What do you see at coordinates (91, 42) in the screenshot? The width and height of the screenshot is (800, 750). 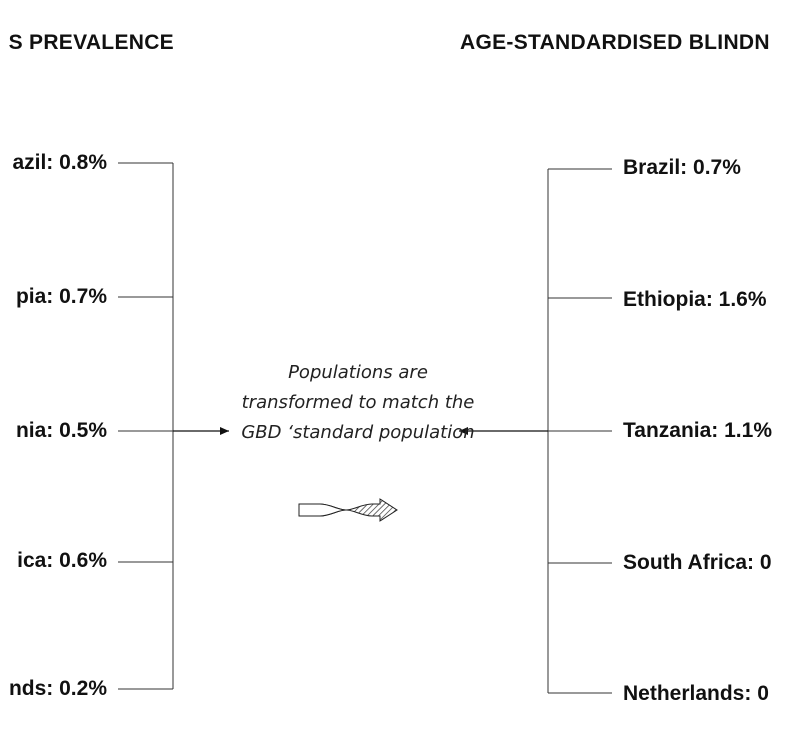 I see `left-column-heading: S PREVALENCE` at bounding box center [91, 42].